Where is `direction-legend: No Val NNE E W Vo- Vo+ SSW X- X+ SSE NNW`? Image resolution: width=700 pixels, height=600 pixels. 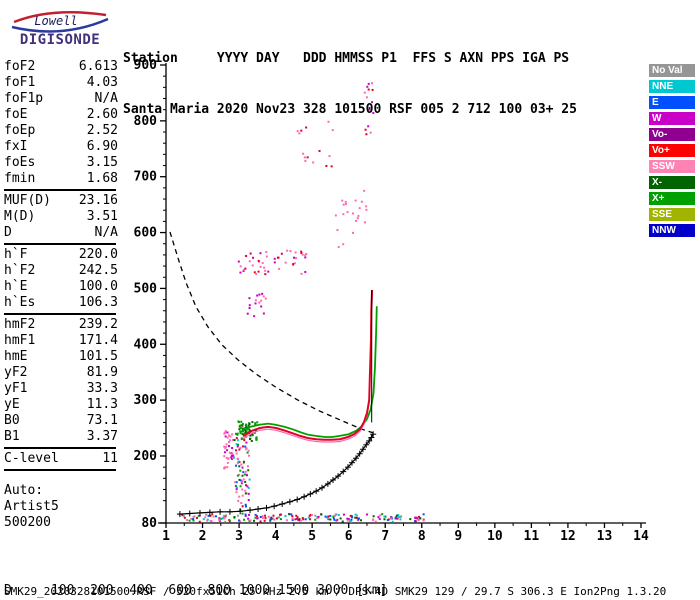 direction-legend: No Val NNE E W Vo- Vo+ SSW X- X+ SSE NNW is located at coordinates (673, 152).